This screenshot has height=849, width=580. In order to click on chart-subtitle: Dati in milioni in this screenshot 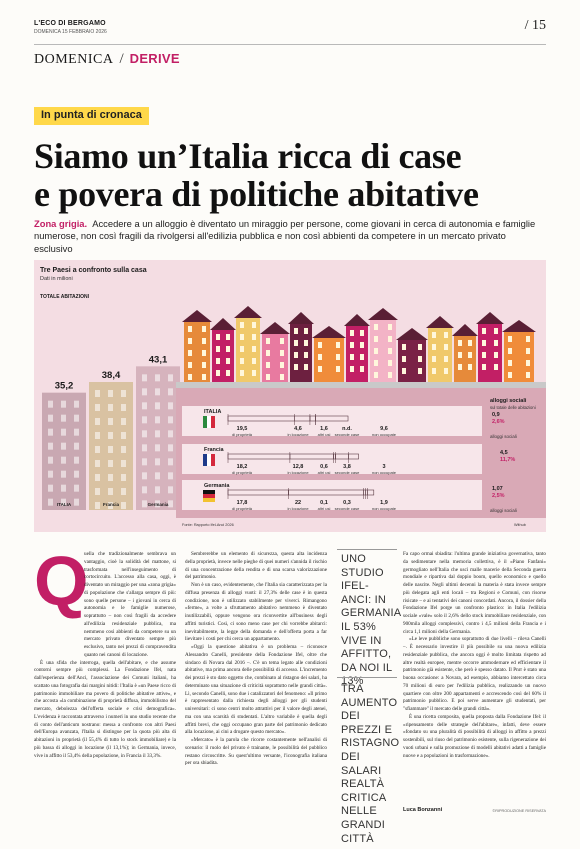, I will do `click(56, 279)`.